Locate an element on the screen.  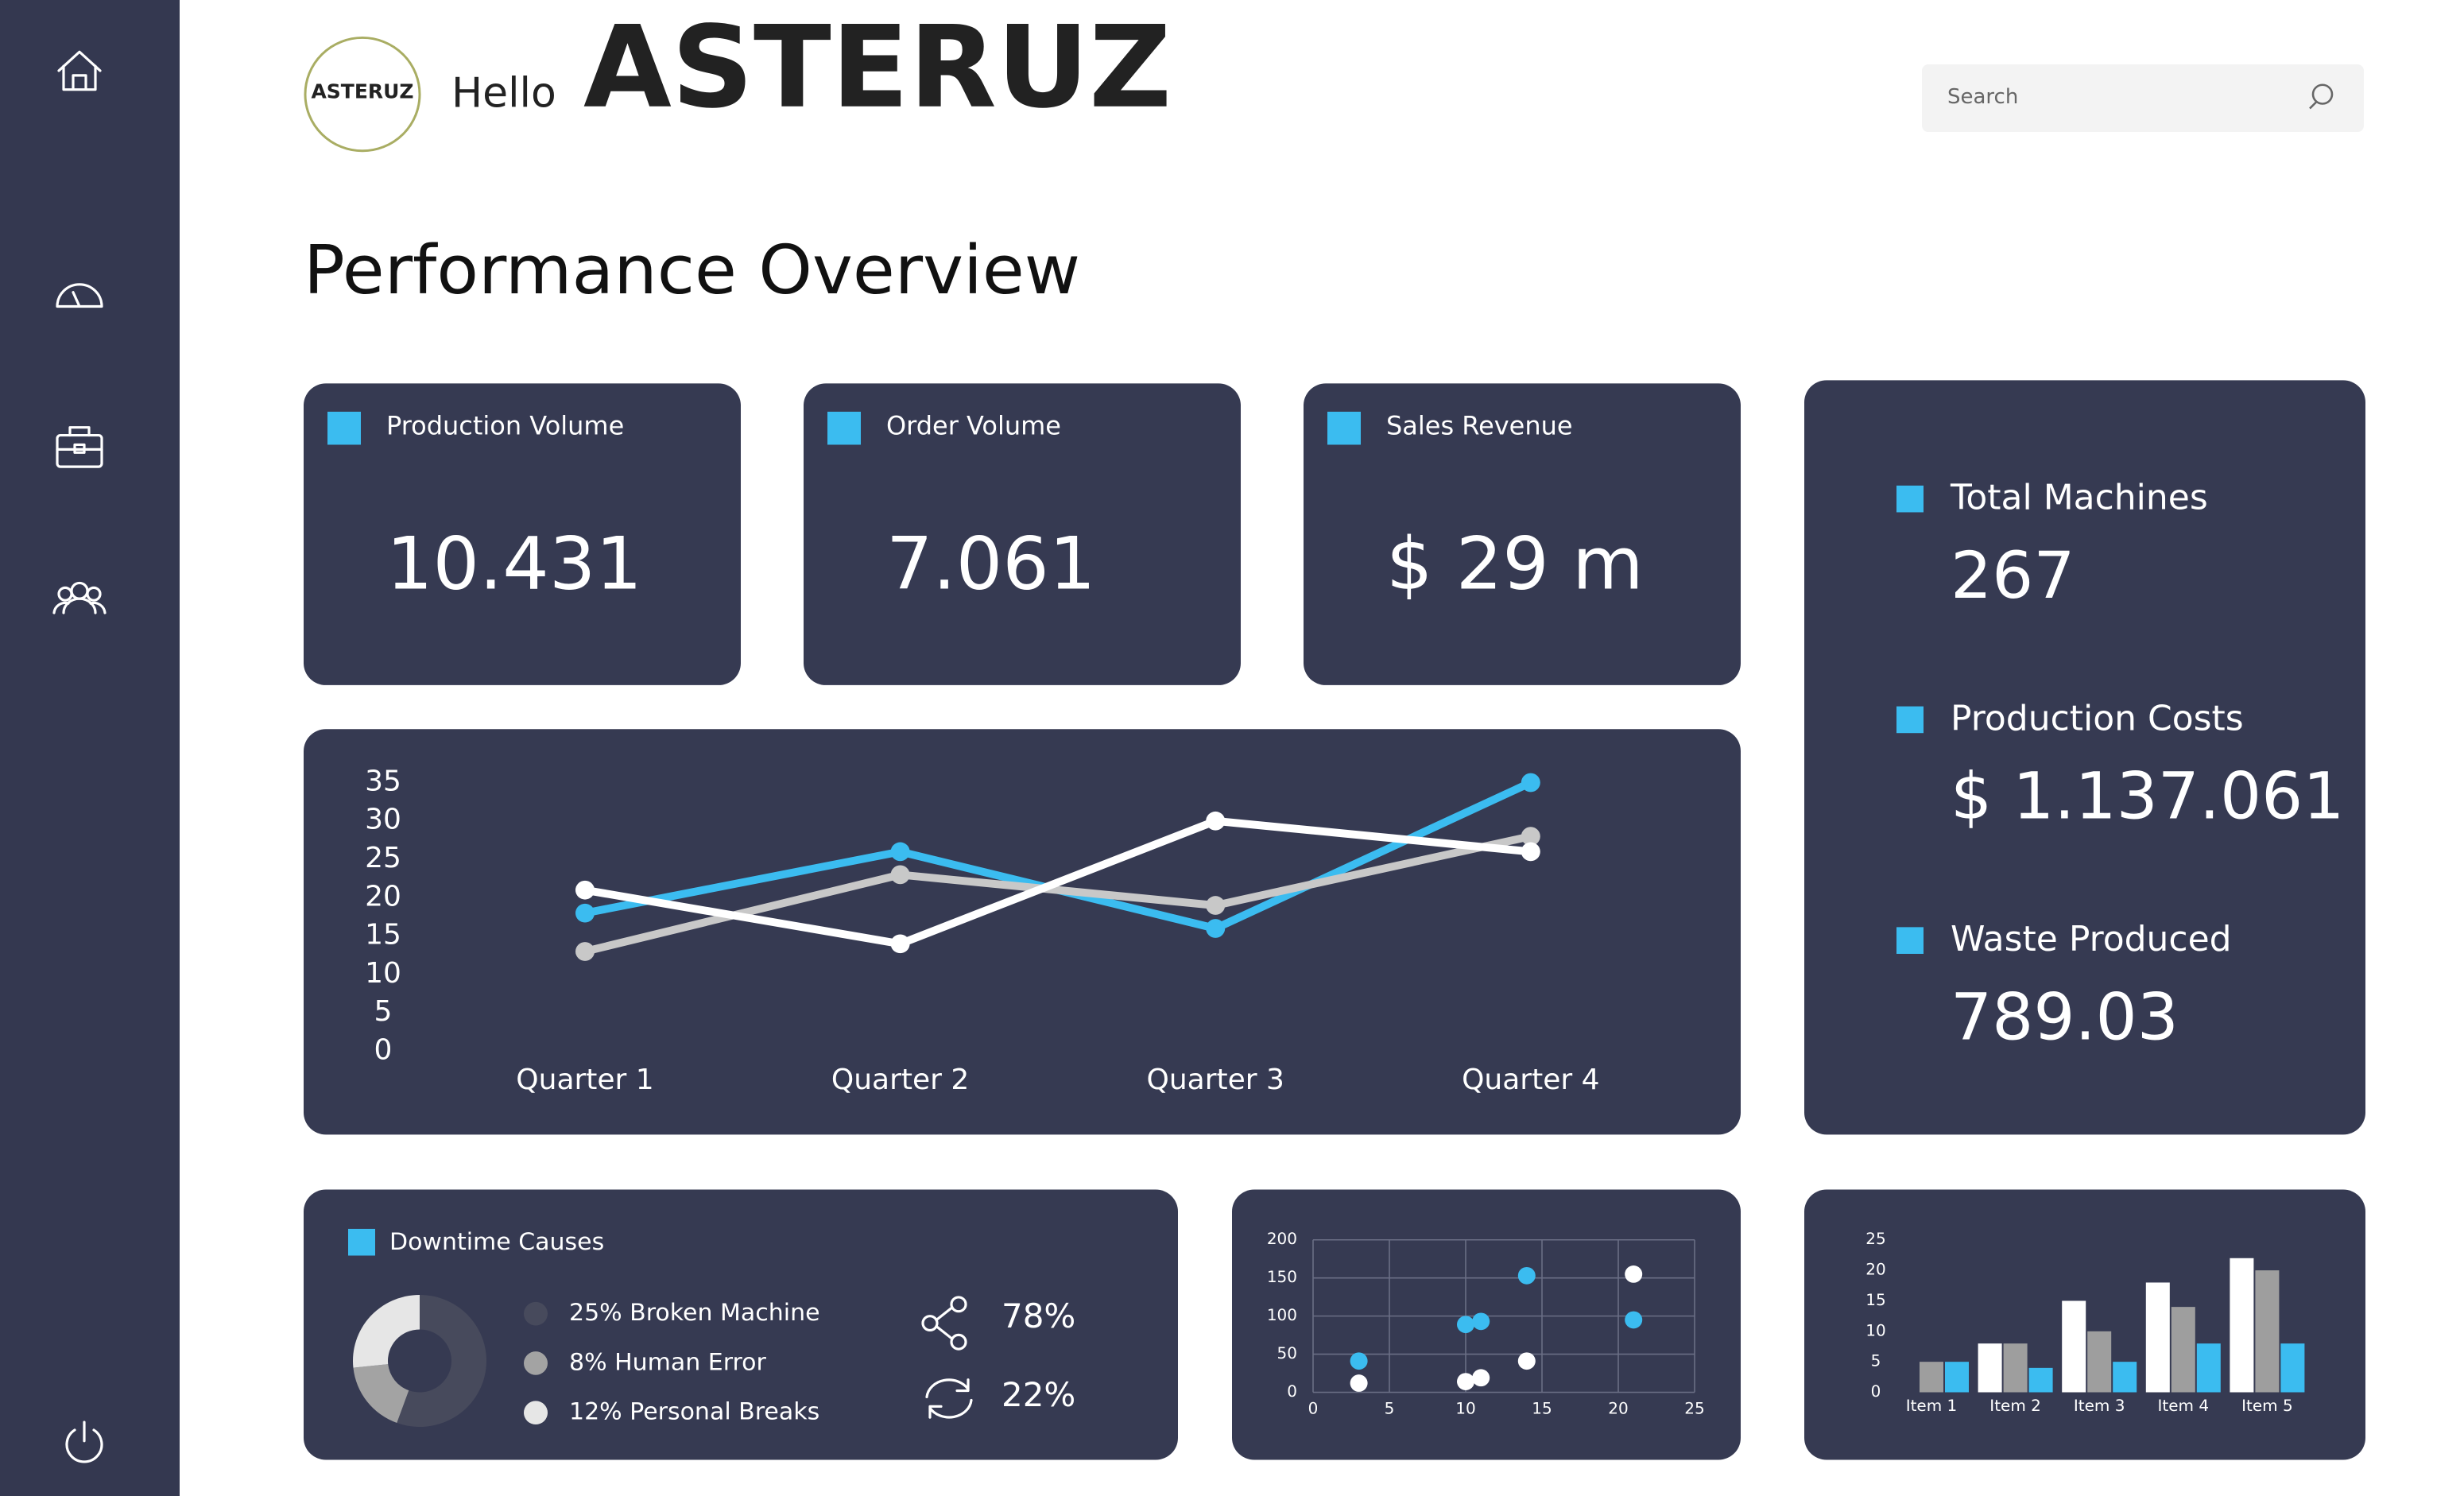
downtime-card is located at coordinates (741, 1325).